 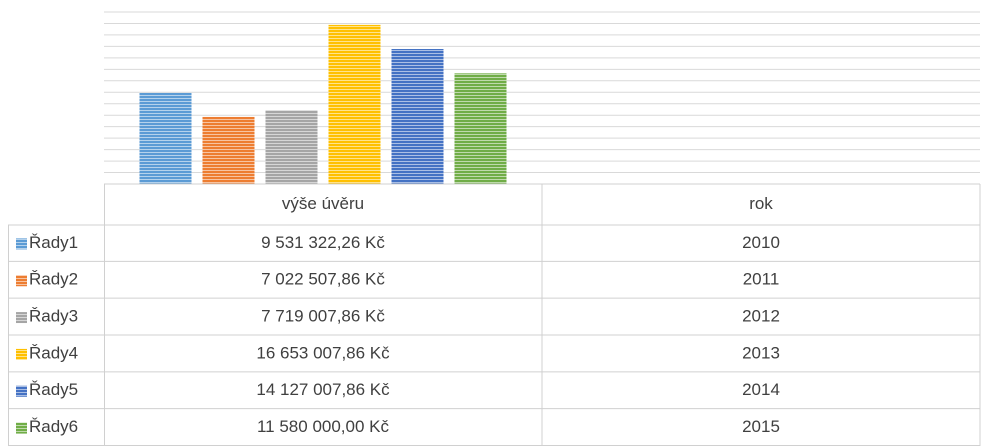 What do you see at coordinates (53, 426) in the screenshot?
I see `legend-label: Řady6` at bounding box center [53, 426].